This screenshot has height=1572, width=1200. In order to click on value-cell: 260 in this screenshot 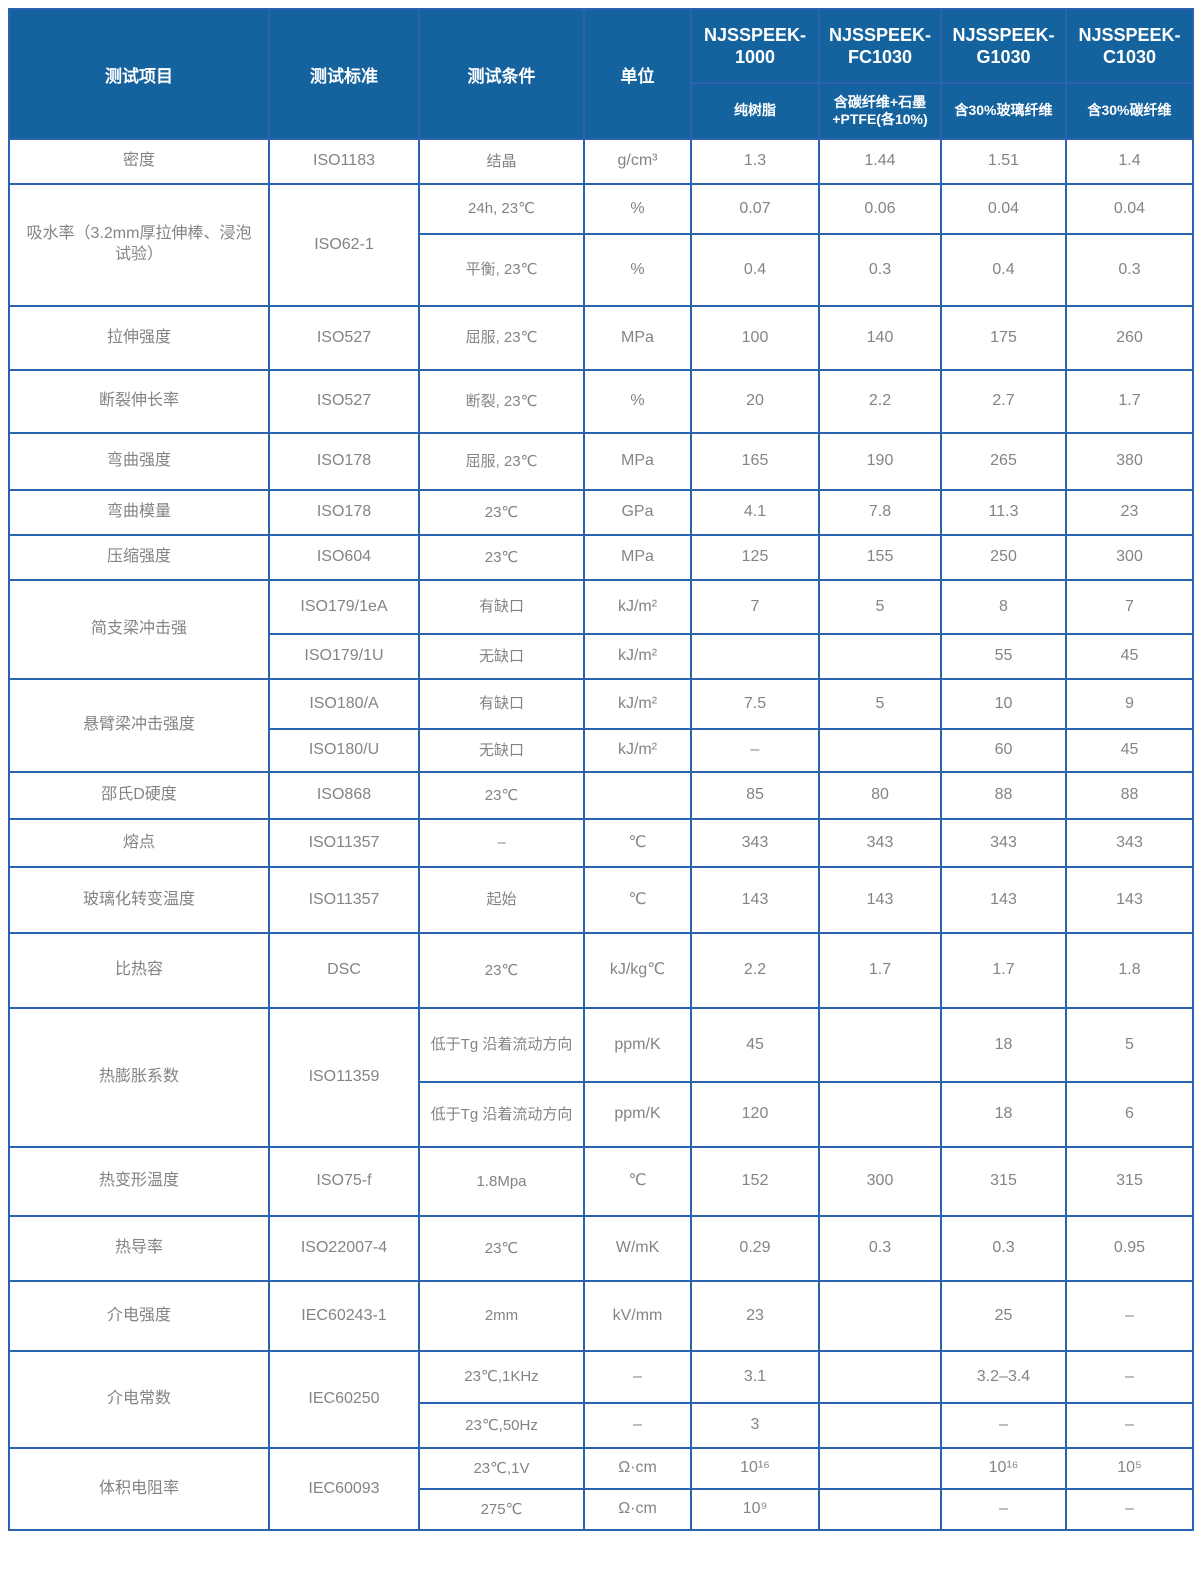, I will do `click(1129, 338)`.